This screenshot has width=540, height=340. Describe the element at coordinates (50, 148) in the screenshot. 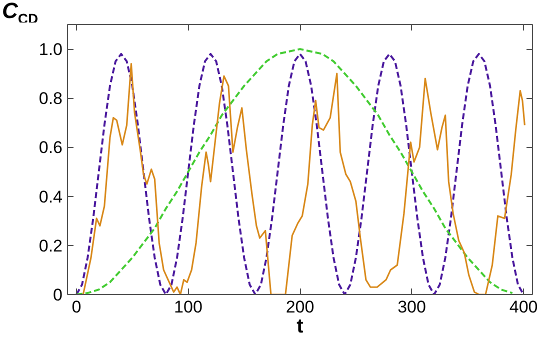

I see `y-tick-label: 0.6` at that location.